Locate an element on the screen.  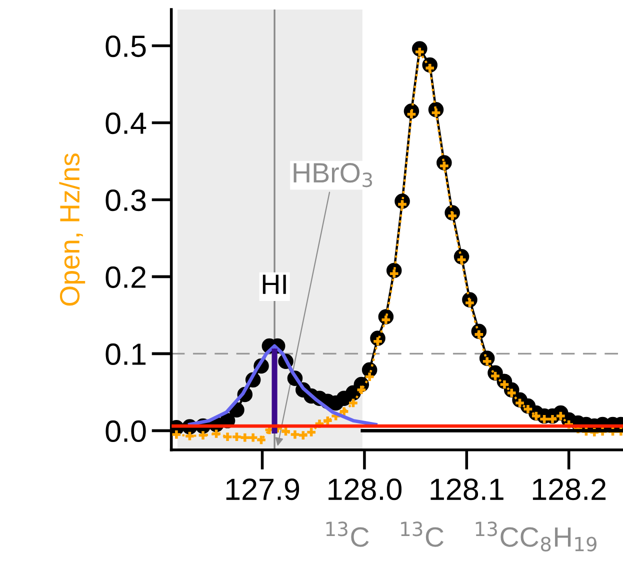
x-tick-label: 128.0 is located at coordinates (365, 489).